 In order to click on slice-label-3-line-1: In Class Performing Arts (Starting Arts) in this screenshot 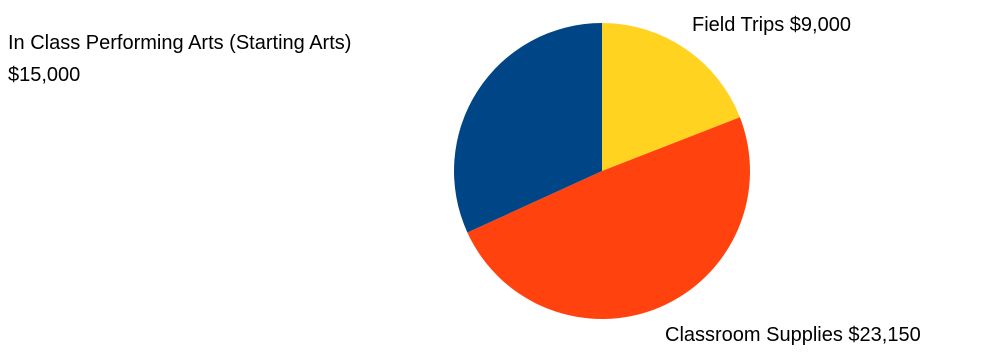, I will do `click(179, 43)`.